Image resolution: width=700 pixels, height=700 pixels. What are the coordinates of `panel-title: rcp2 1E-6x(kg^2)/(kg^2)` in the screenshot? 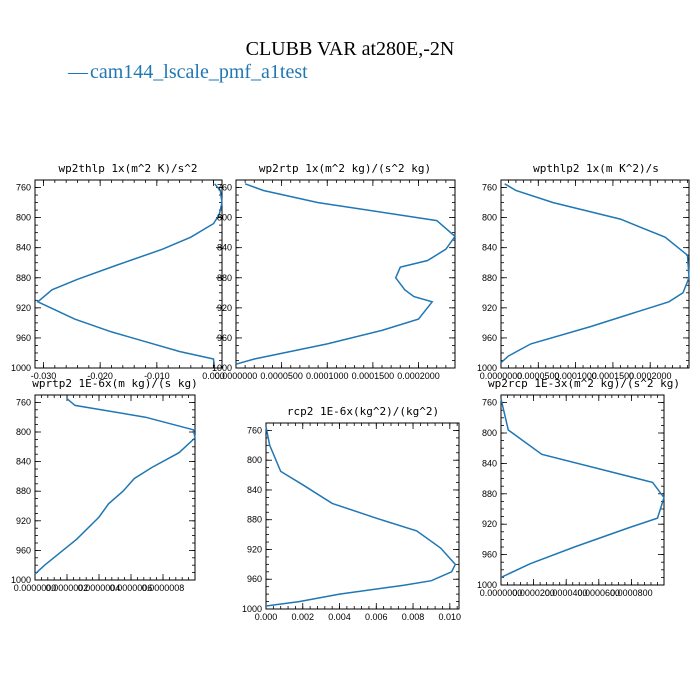 It's located at (363, 411).